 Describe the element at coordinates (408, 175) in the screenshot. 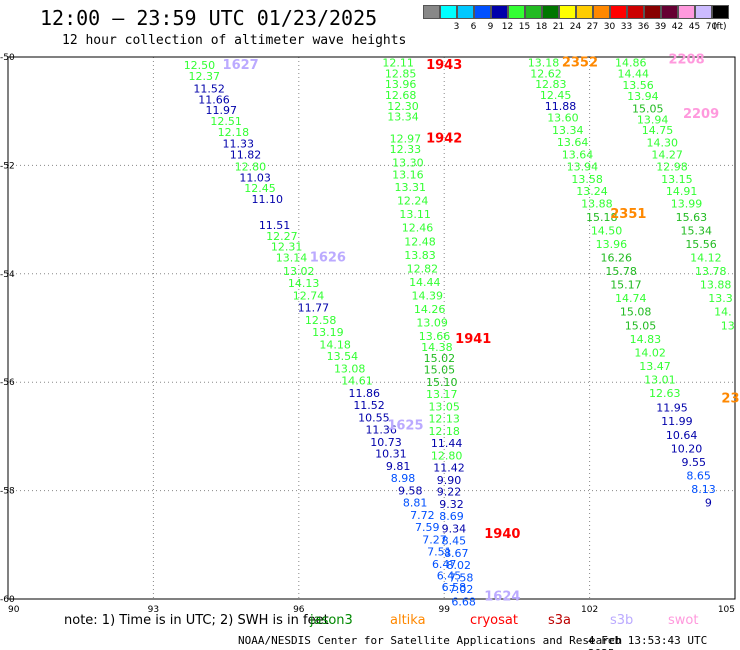

I see `wave-height-label: 13.16` at that location.